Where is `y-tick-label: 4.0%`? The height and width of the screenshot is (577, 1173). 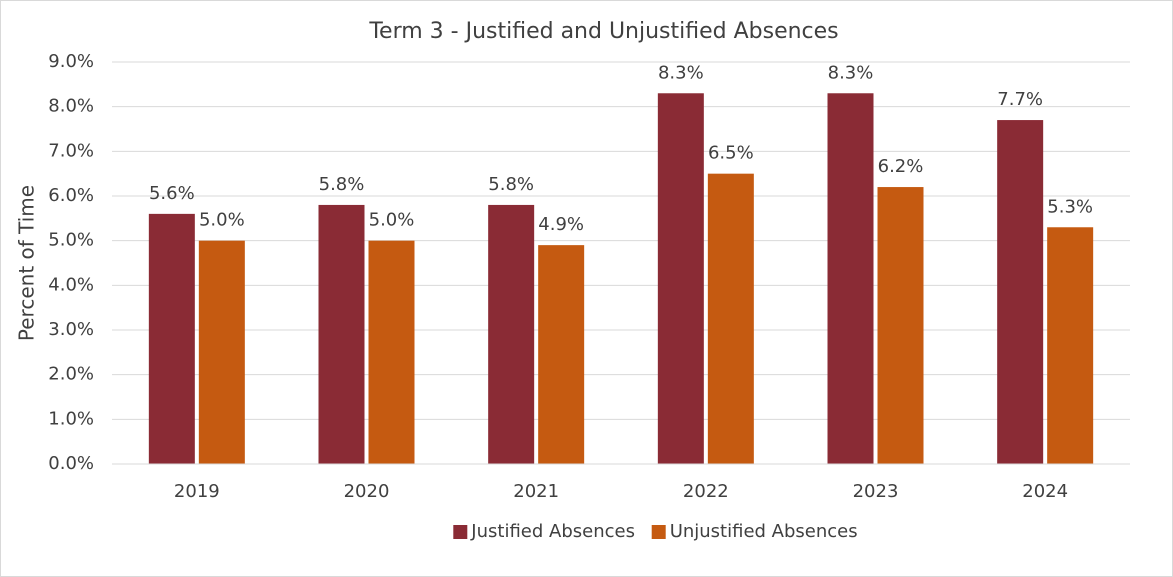
y-tick-label: 4.0% is located at coordinates (71, 284).